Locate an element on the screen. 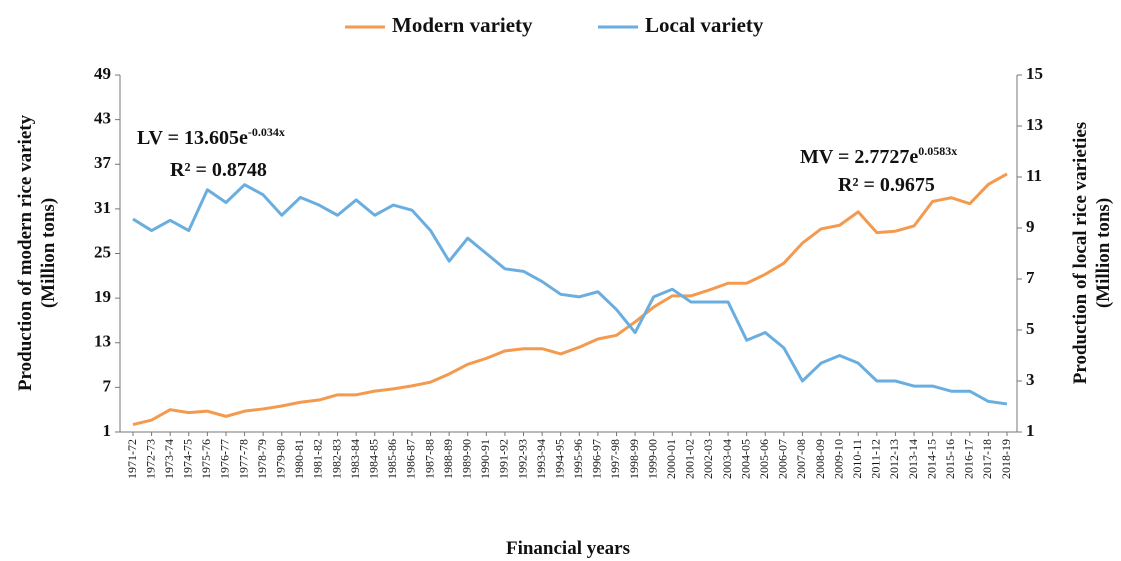 This screenshot has height=561, width=1121. x-tick-label: 2006-07 is located at coordinates (783, 459).